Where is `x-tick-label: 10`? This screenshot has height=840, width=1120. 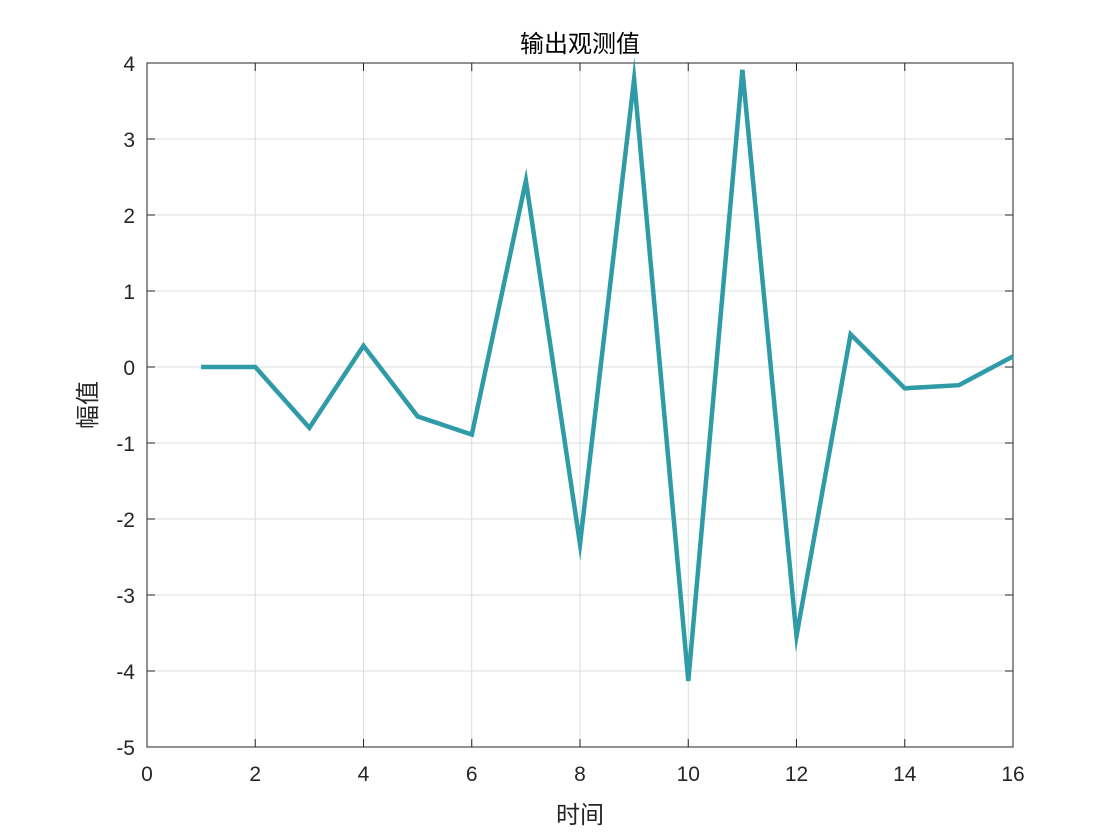 x-tick-label: 10 is located at coordinates (688, 774).